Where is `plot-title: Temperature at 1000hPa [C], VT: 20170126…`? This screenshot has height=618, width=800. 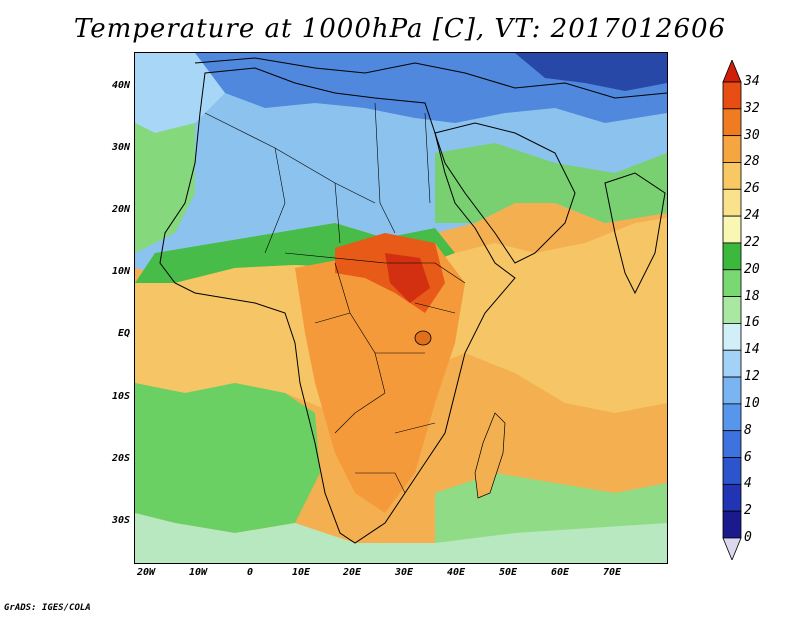 plot-title: Temperature at 1000hPa [C], VT: 20170126… is located at coordinates (400, 29).